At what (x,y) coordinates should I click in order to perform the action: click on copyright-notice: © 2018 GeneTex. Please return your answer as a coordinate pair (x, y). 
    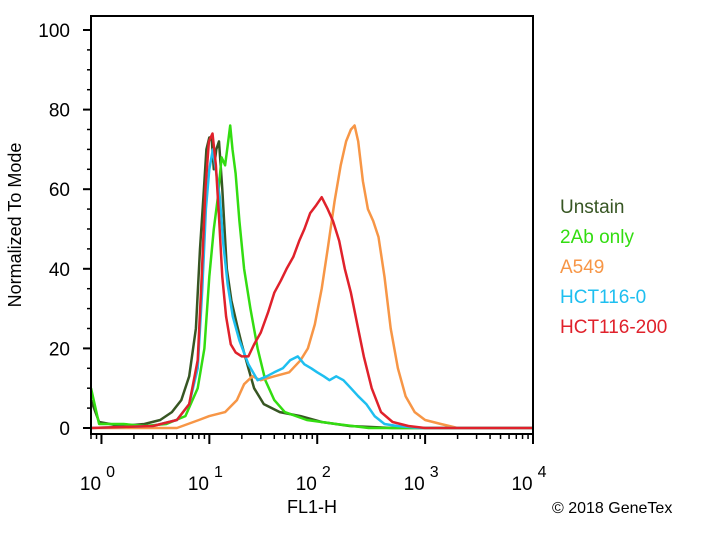
    Looking at the image, I should click on (612, 508).